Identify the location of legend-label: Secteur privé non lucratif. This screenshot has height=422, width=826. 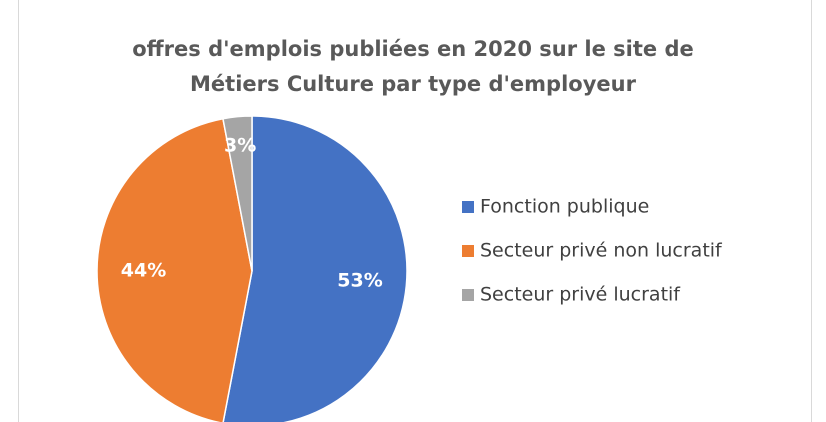
(601, 251).